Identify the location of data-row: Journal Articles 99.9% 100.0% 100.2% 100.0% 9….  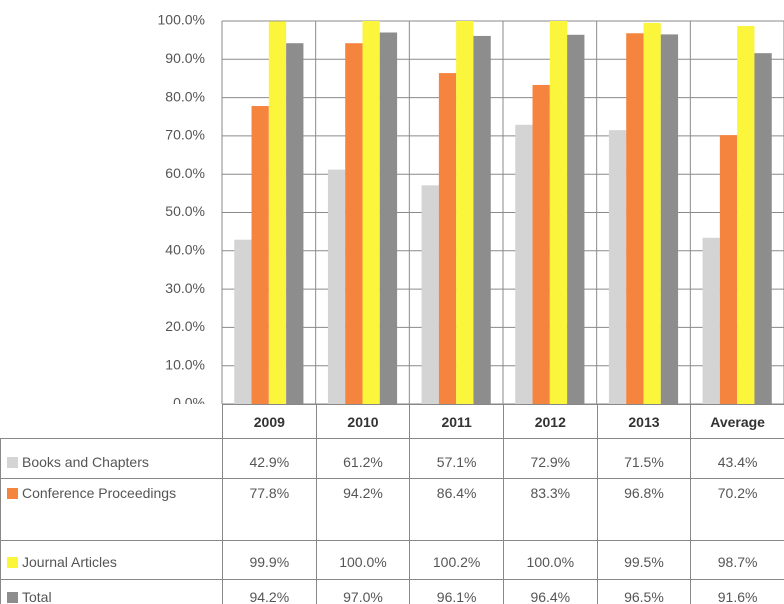
(392, 560).